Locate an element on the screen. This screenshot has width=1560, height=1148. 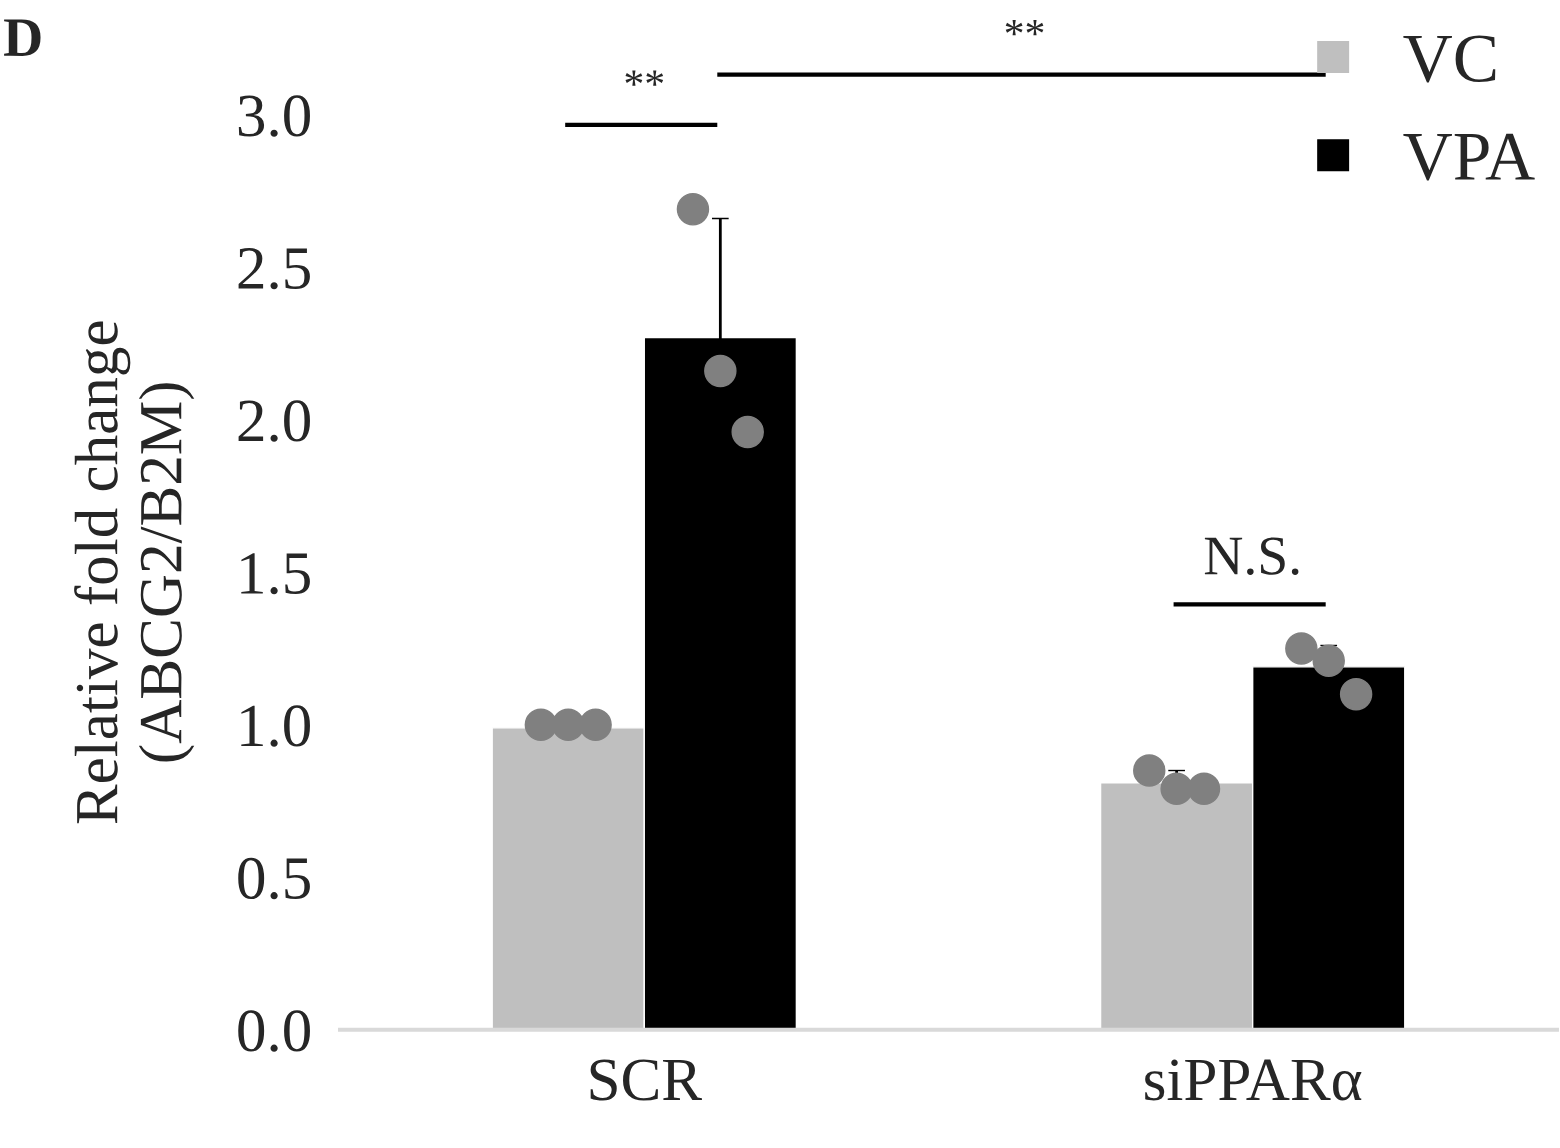
y-tick-label: 2.0 is located at coordinates (274, 421).